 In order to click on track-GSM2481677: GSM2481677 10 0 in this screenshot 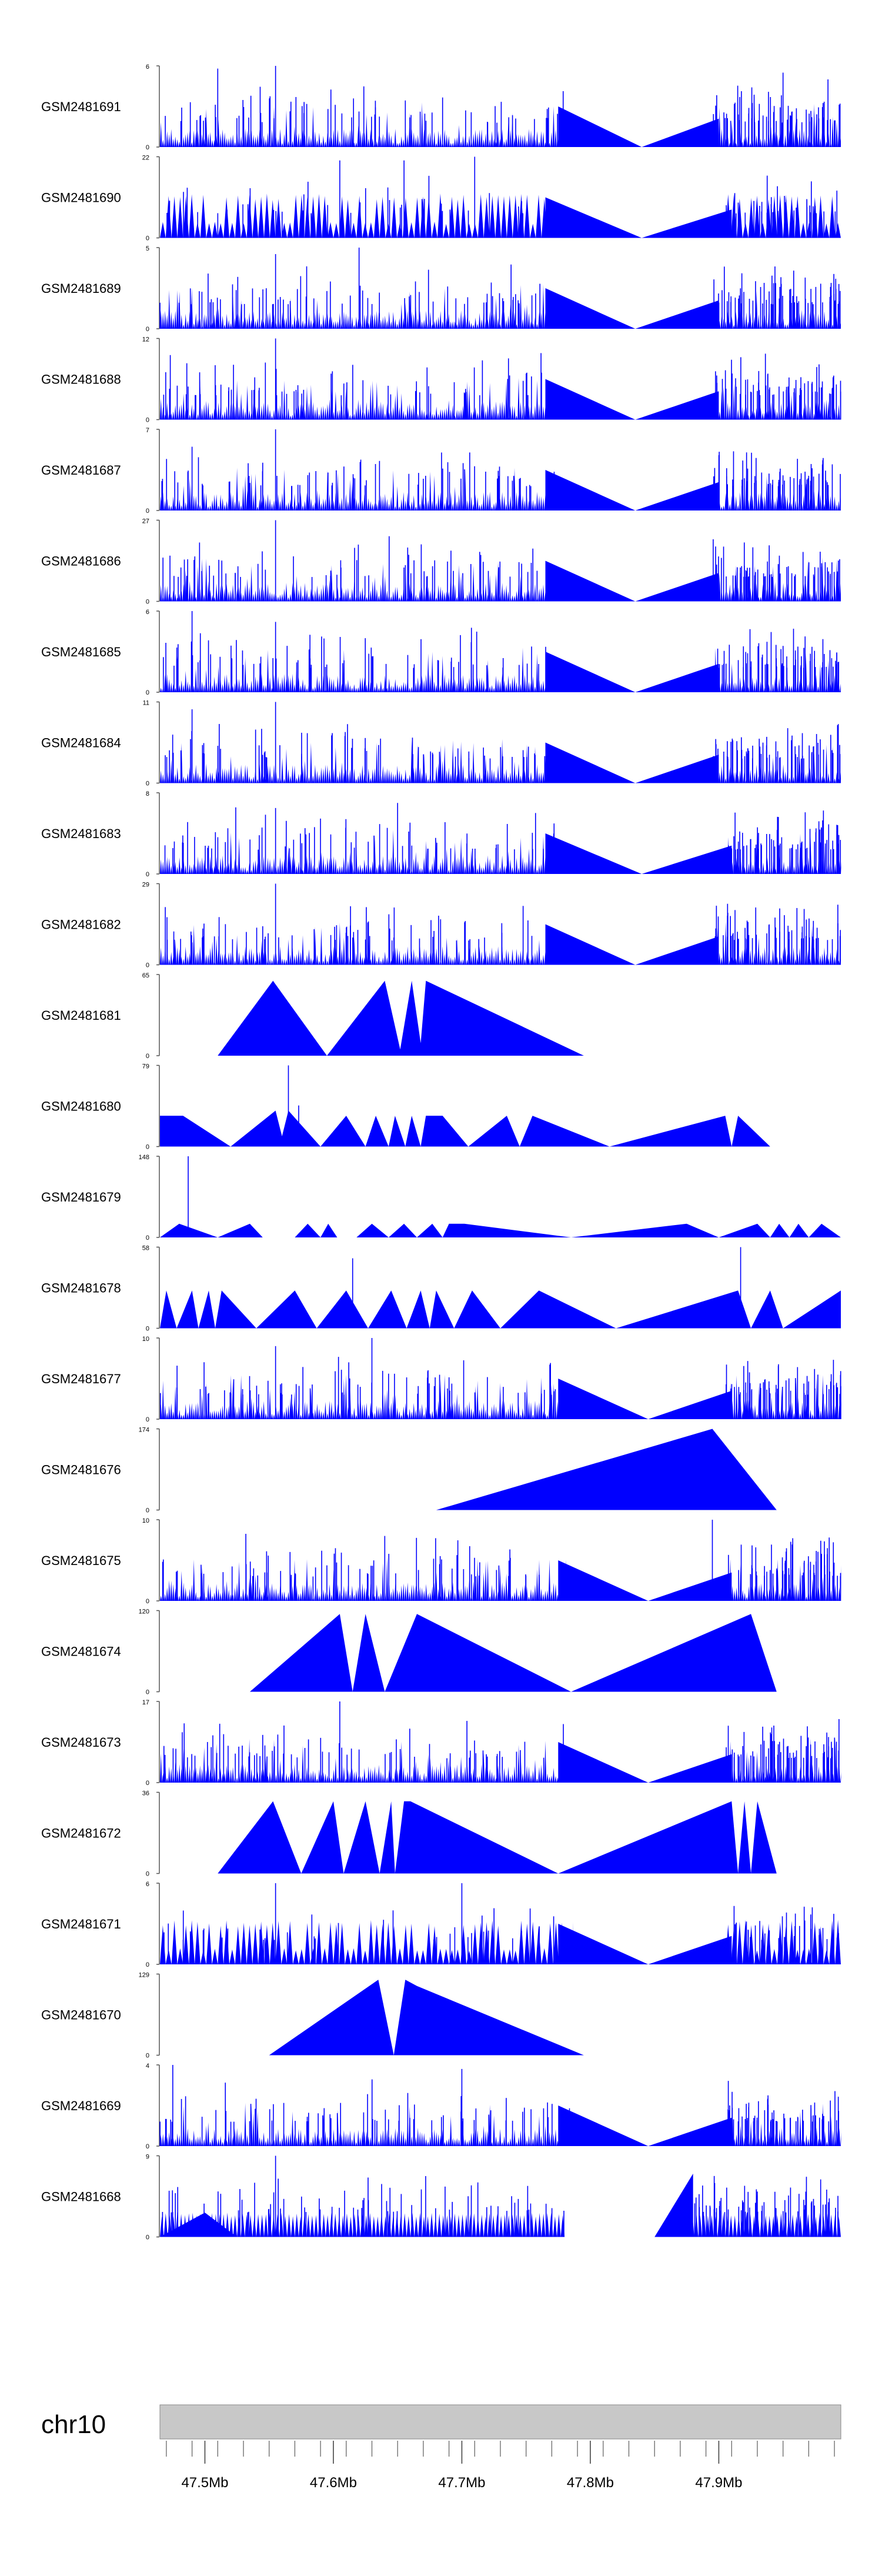, I will do `click(441, 1379)`.